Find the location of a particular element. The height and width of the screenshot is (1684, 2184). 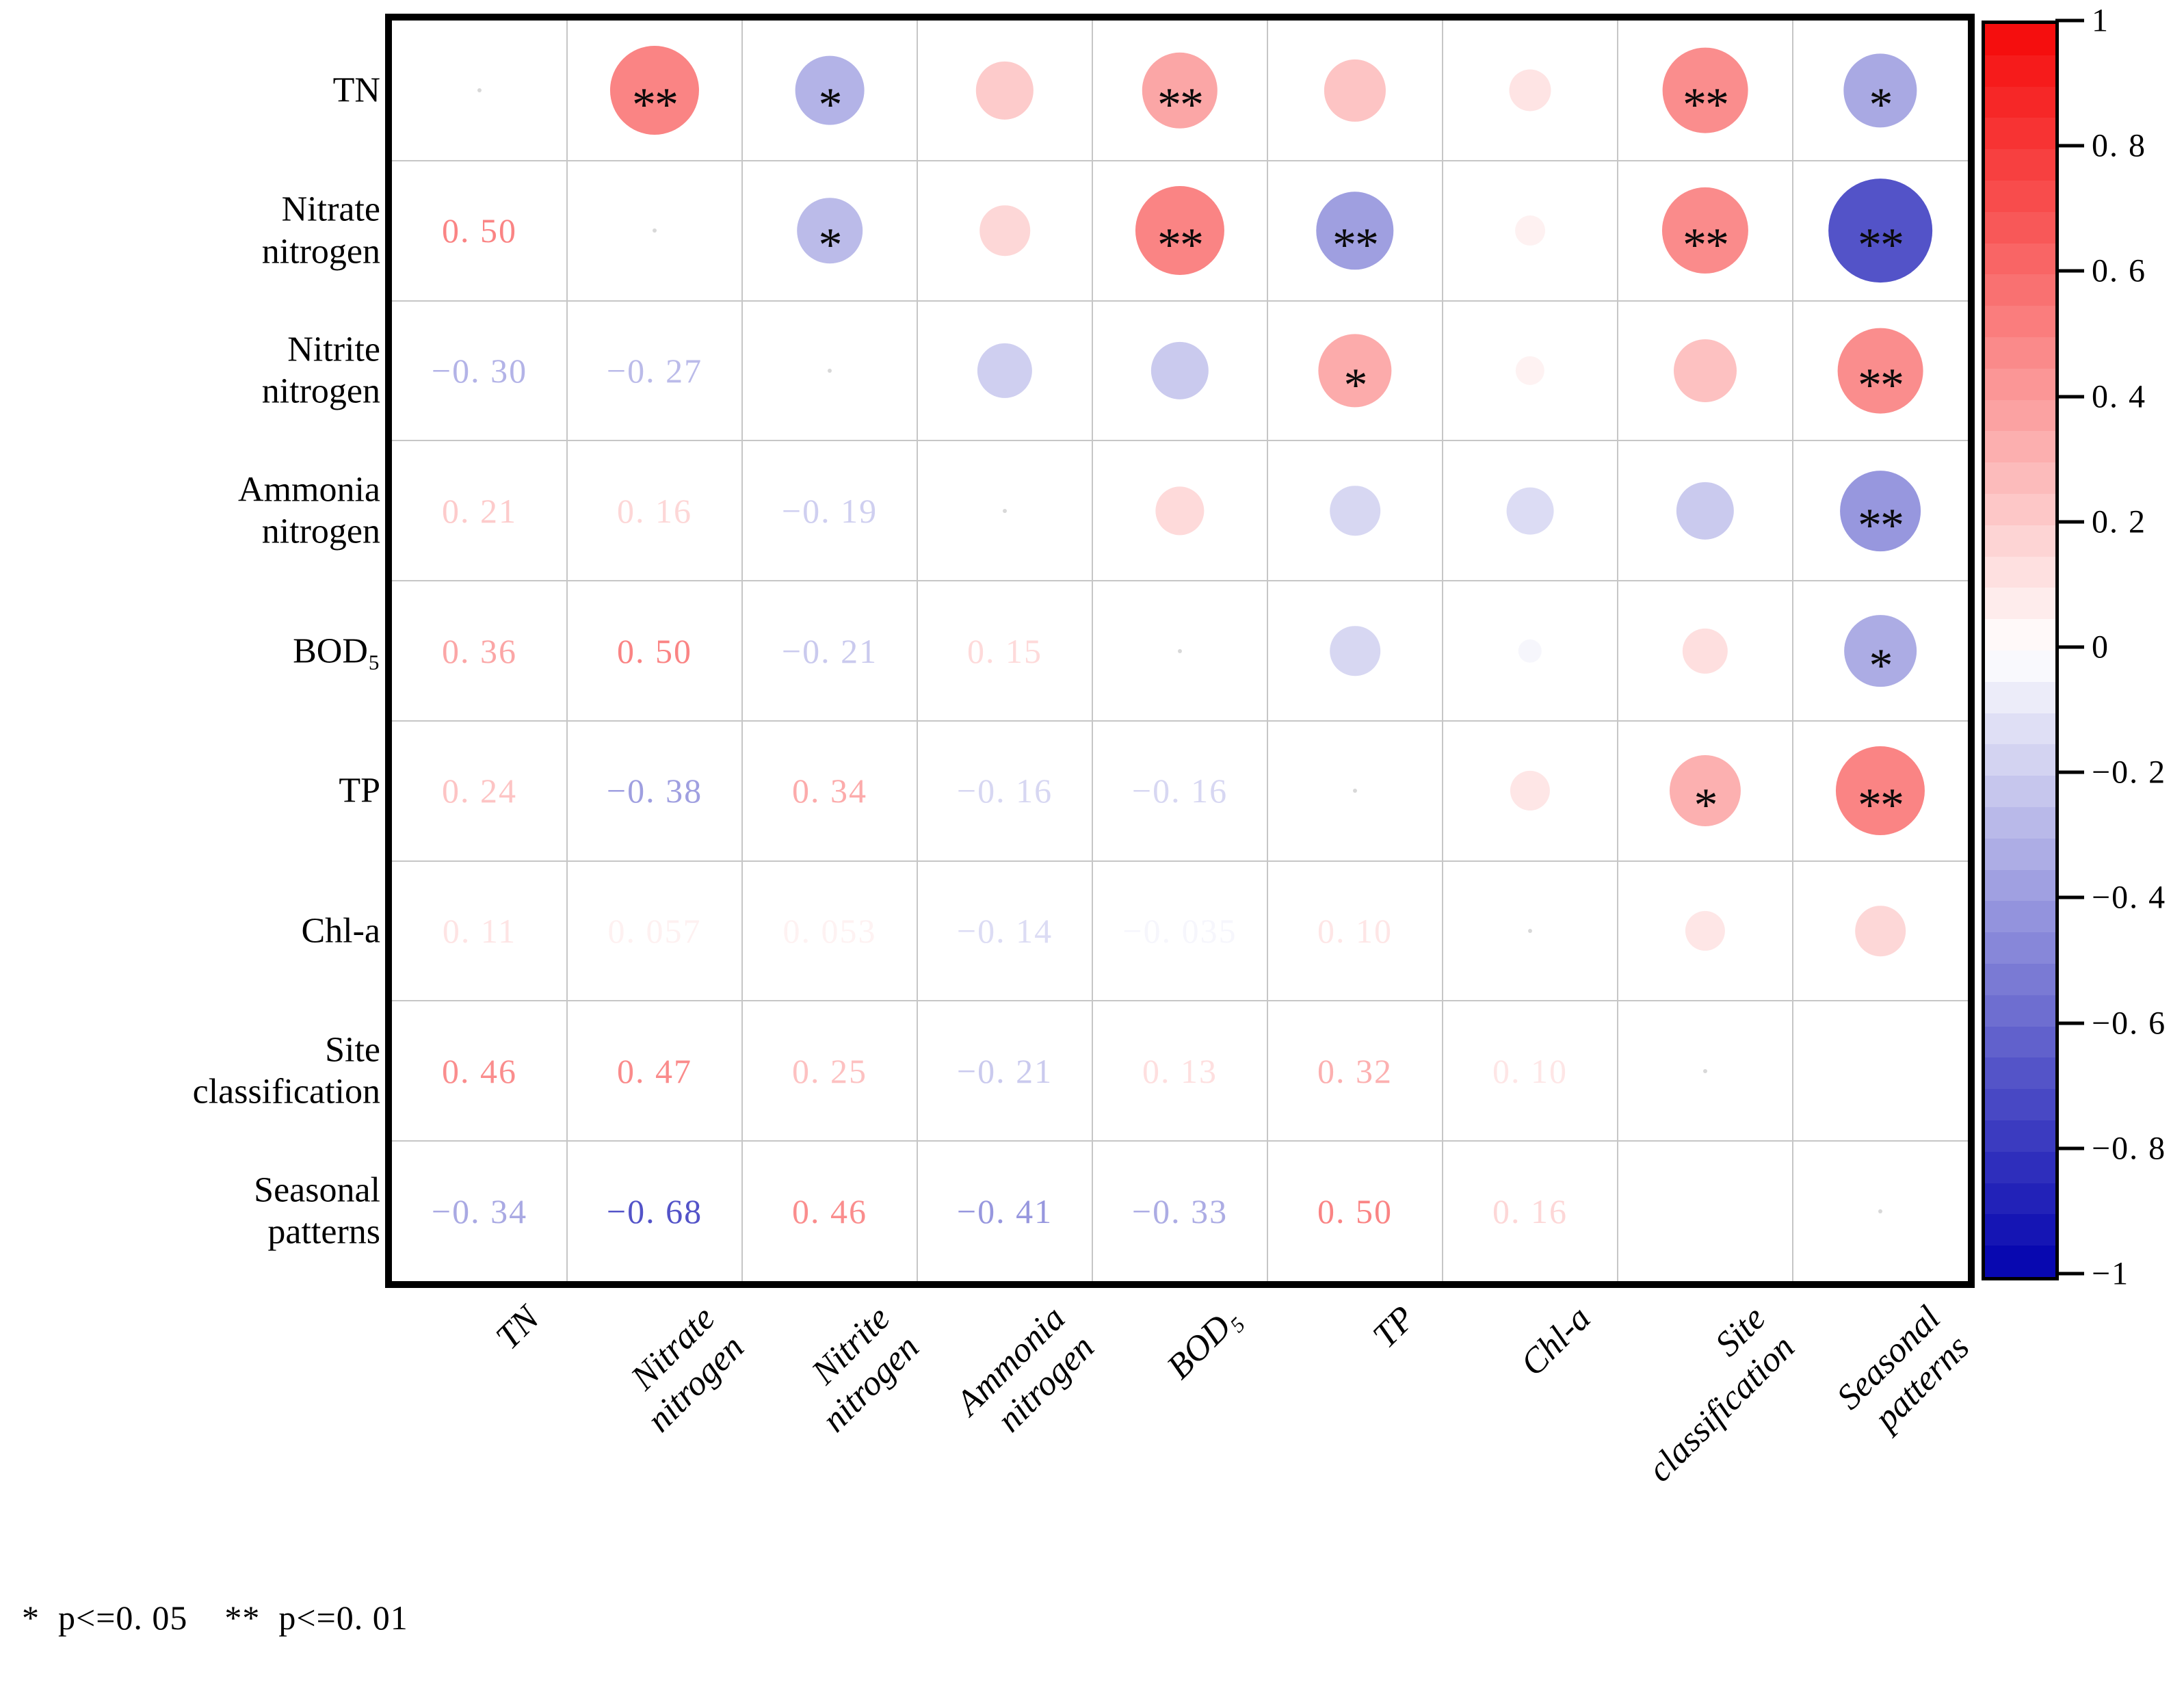

colorbar-tick-label: 0 is located at coordinates (2100, 648).